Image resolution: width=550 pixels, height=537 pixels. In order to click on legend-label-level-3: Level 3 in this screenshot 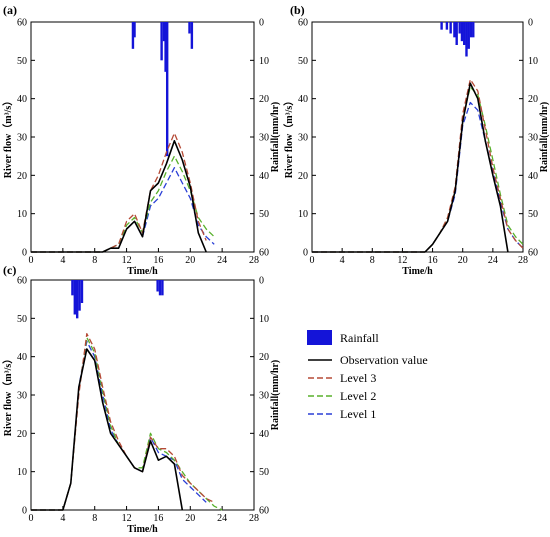, I will do `click(358, 378)`.